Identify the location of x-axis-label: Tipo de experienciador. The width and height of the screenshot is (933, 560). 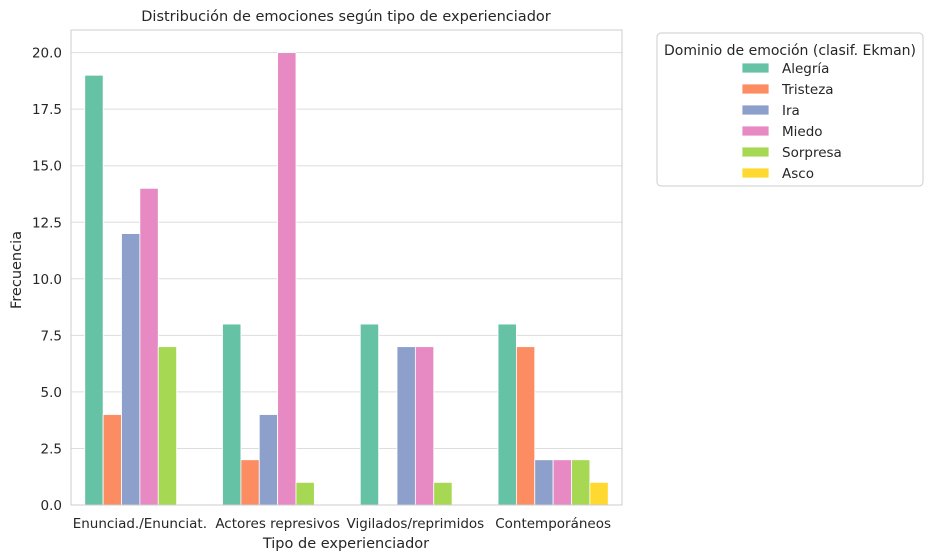
(345, 544).